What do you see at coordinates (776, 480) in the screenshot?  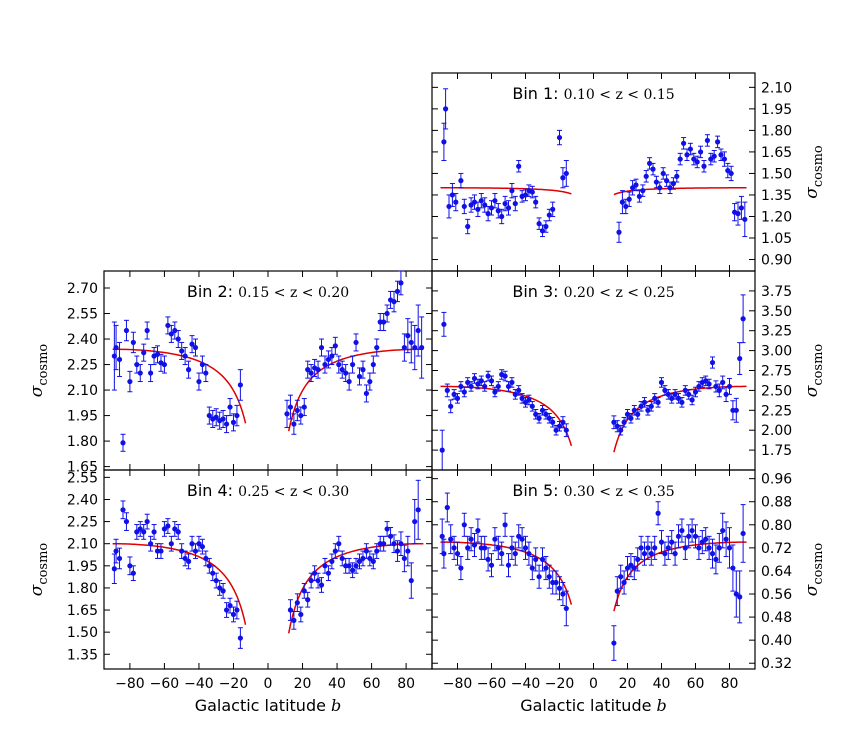 I see `y-tick-label: 0.96` at bounding box center [776, 480].